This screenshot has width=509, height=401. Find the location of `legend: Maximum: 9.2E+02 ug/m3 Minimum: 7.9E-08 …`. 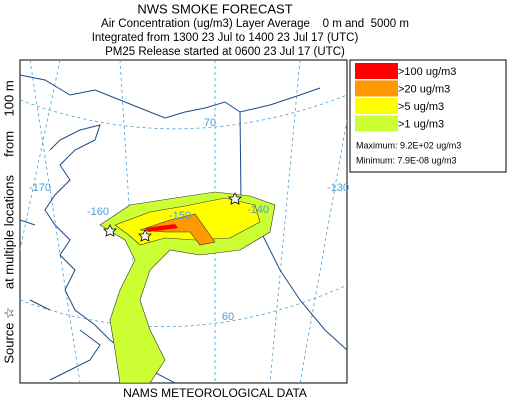

legend: Maximum: 9.2E+02 ug/m3 Minimum: 7.9E-08 … is located at coordinates (428, 116).